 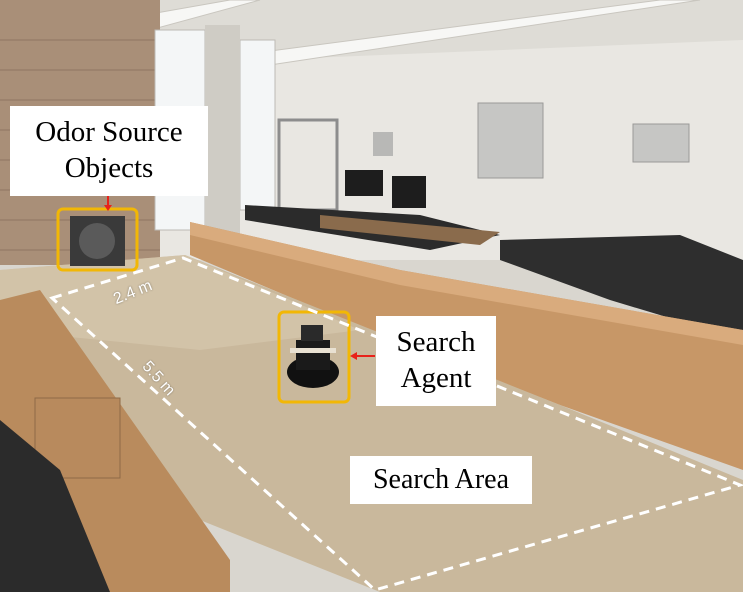 What do you see at coordinates (222, 130) in the screenshot?
I see `pillar` at bounding box center [222, 130].